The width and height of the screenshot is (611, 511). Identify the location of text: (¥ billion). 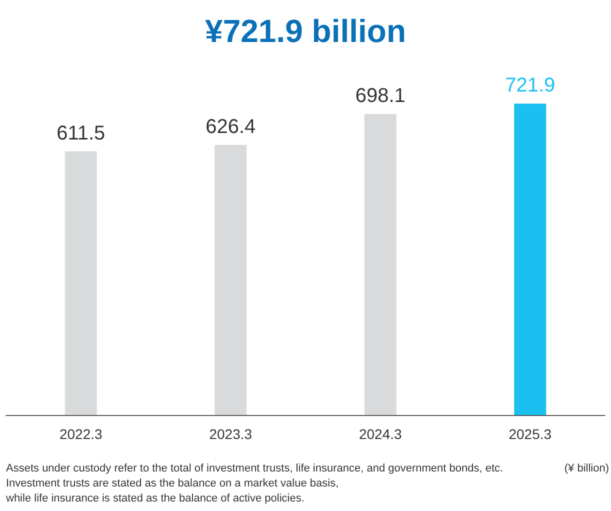
(587, 468).